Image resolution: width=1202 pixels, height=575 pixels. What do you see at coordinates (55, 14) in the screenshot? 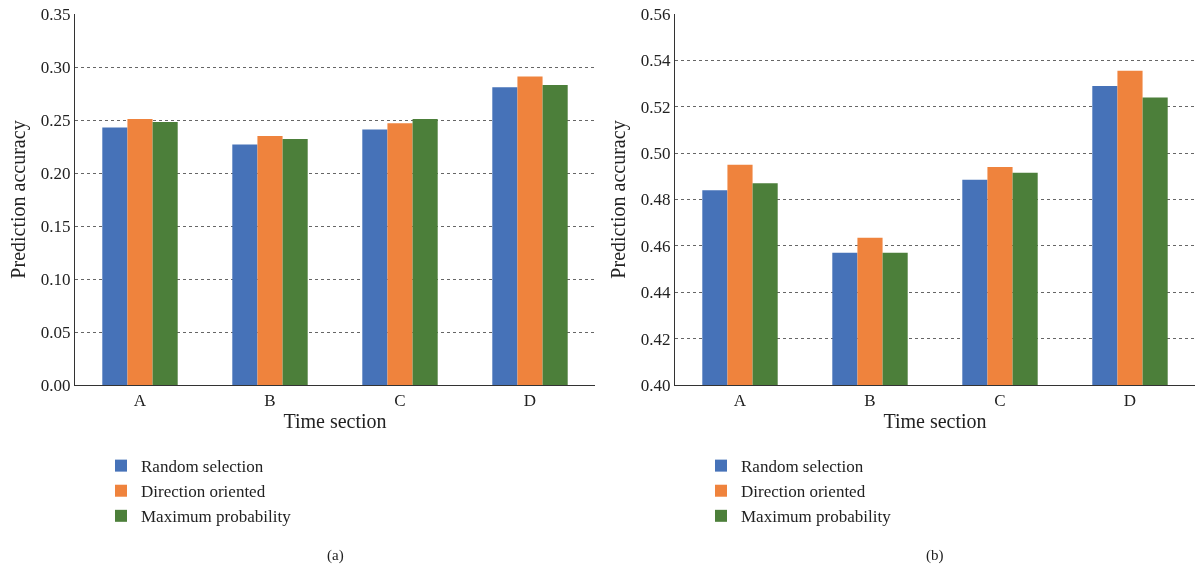
I see `y-tick-label: 0.35` at bounding box center [55, 14].